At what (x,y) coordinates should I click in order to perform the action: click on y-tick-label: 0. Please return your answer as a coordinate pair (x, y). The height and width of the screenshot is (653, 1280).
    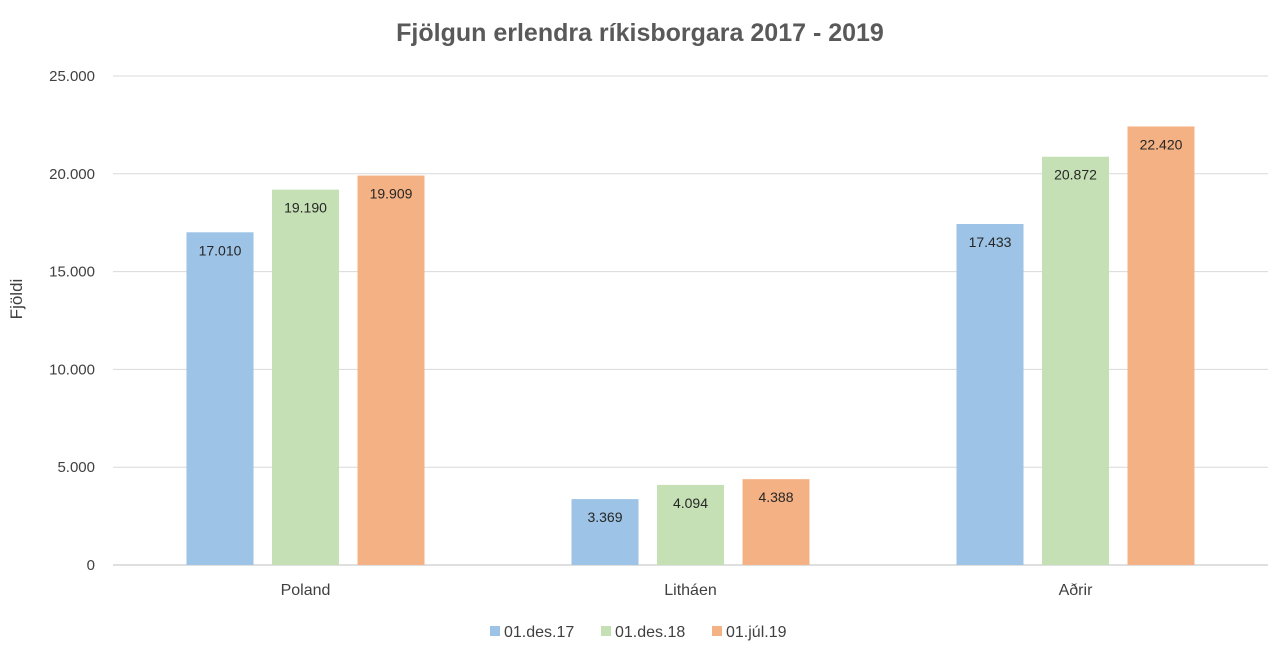
    Looking at the image, I should click on (91, 565).